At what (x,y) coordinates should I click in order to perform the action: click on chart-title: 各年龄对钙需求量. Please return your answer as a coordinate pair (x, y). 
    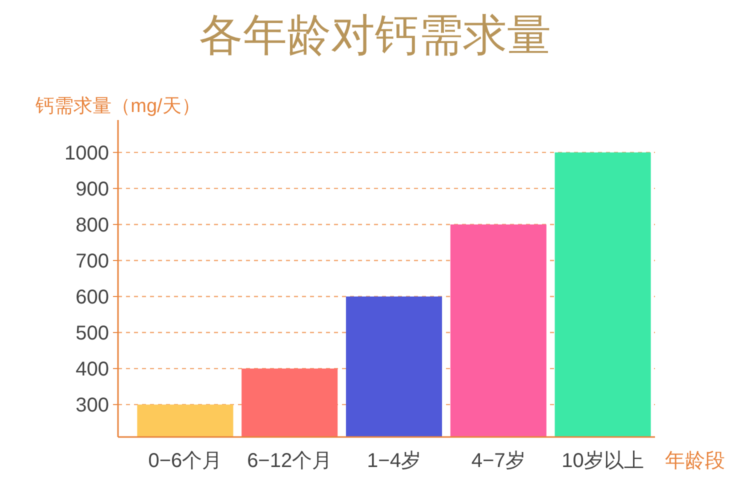
    Looking at the image, I should click on (375, 35).